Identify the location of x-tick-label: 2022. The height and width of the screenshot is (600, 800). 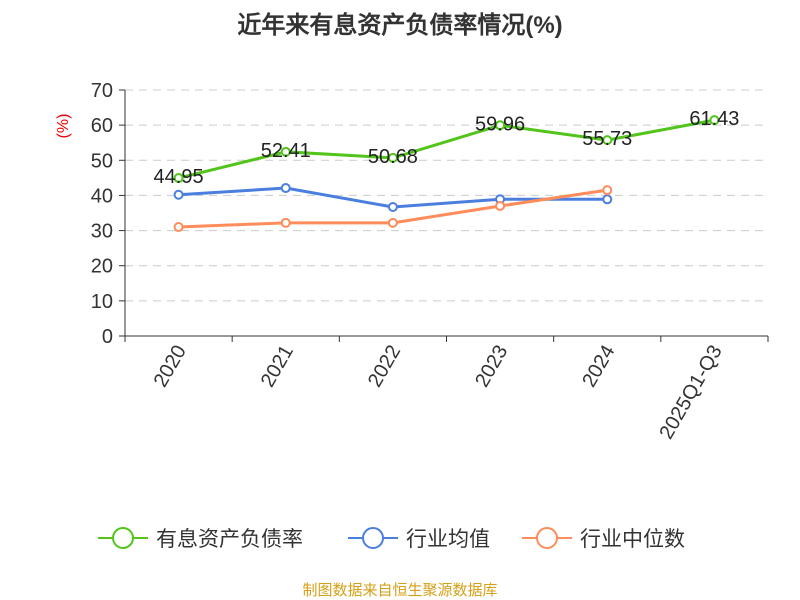
(384, 367).